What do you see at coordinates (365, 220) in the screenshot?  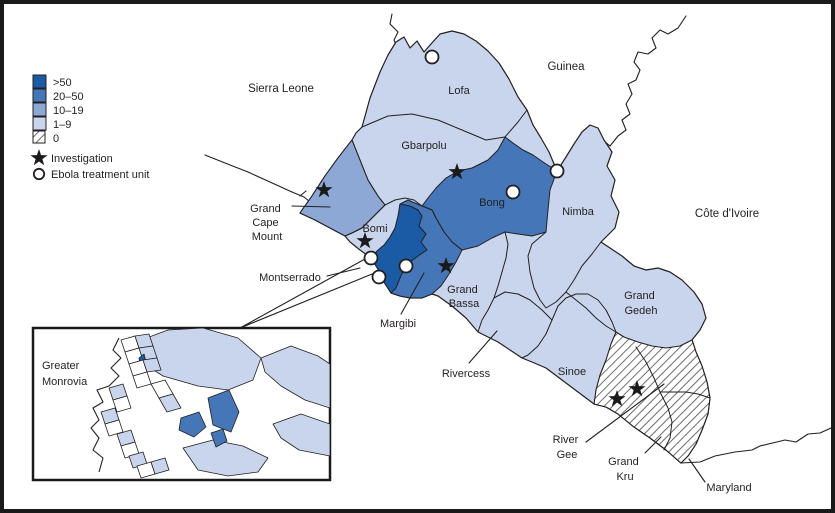 I see `border-gcm-bomi` at bounding box center [365, 220].